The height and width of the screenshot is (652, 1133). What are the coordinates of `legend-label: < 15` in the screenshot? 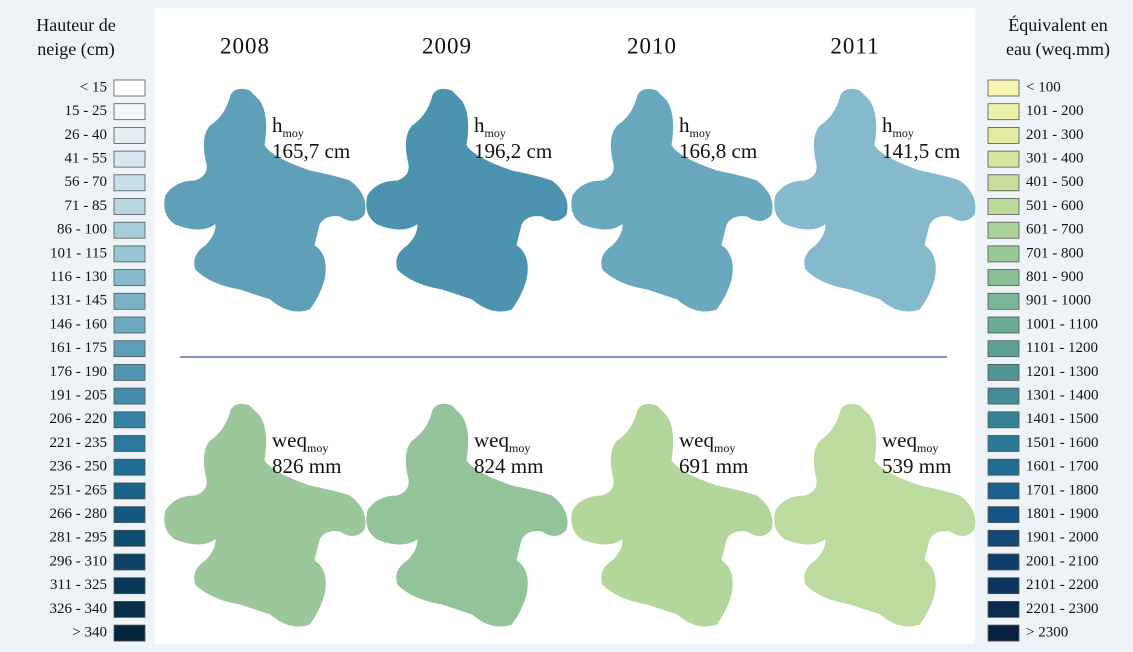 It's located at (93, 87).